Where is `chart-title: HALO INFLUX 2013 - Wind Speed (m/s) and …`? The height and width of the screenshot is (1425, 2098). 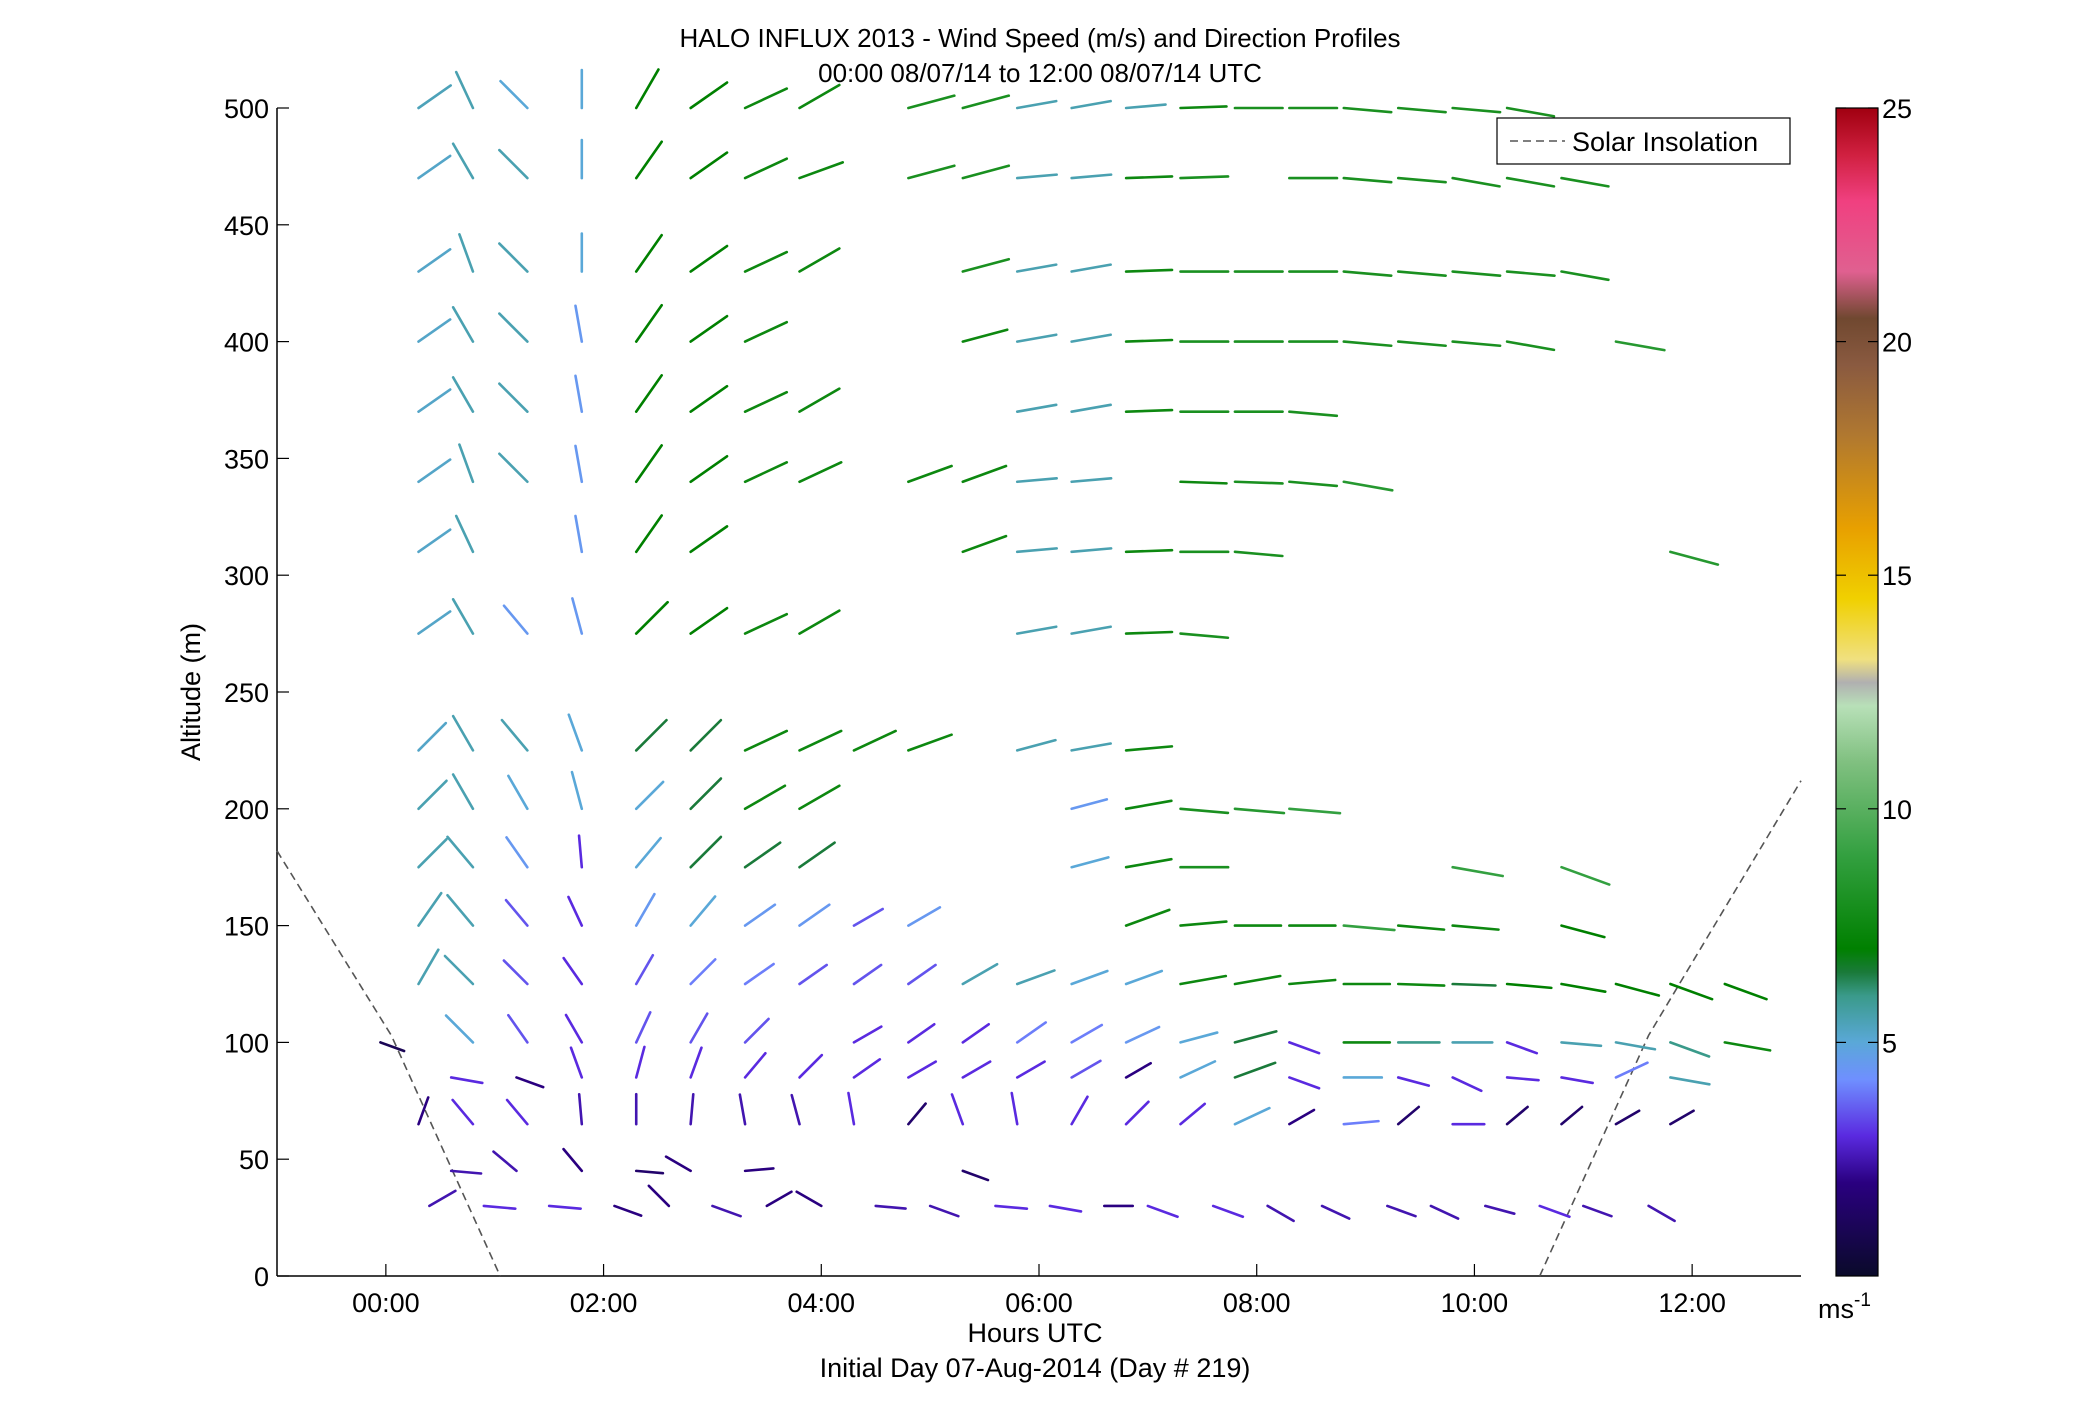
chart-title: HALO INFLUX 2013 - Wind Speed (m/s) and … is located at coordinates (1039, 38).